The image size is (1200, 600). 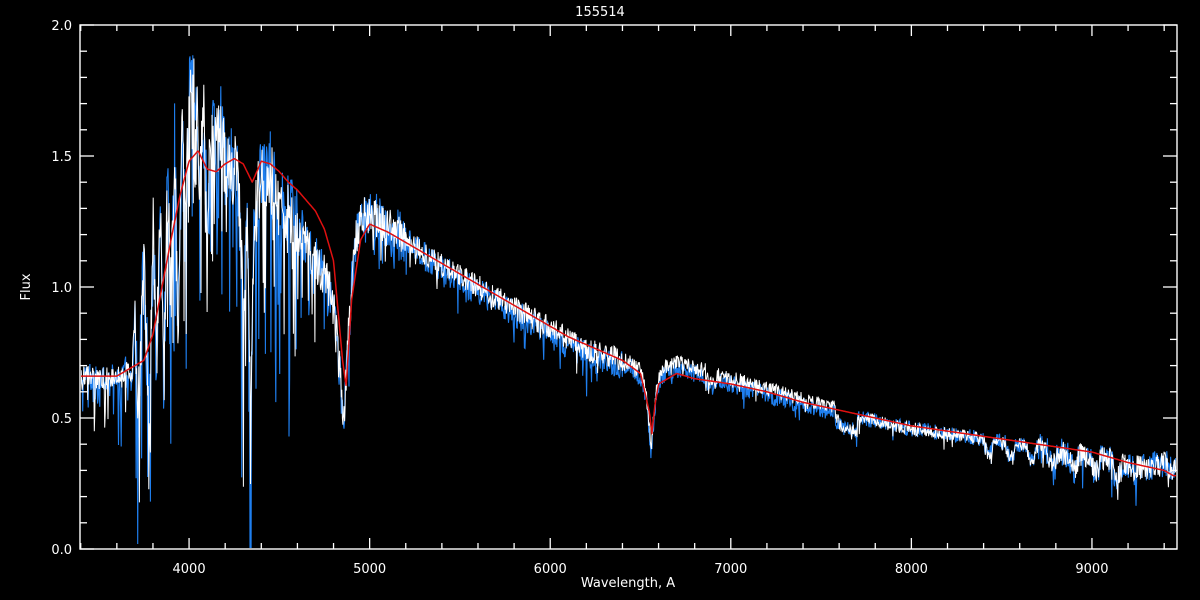 What do you see at coordinates (550, 569) in the screenshot?
I see `x-tick-label: 6000` at bounding box center [550, 569].